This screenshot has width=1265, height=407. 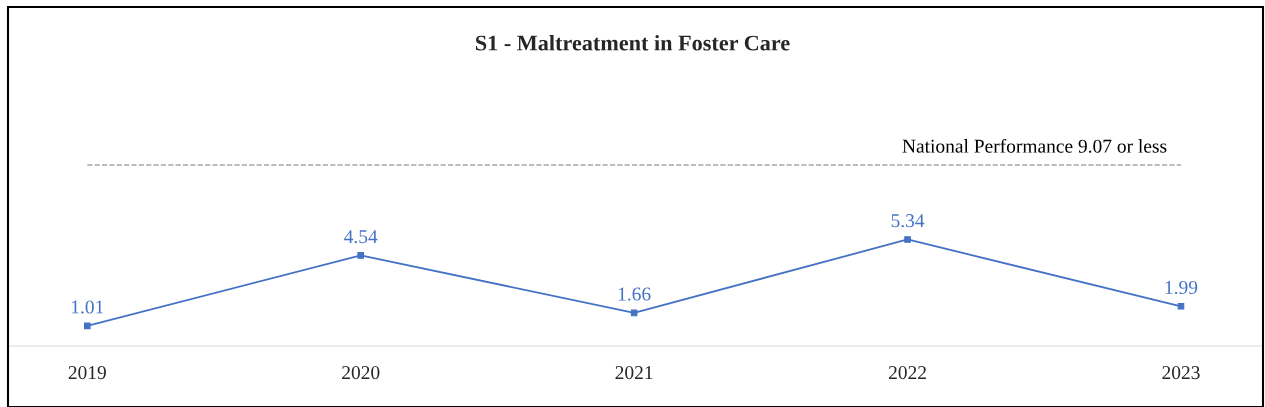 I want to click on chart-title: S1 - Maltreatment in Foster Care, so click(x=632, y=42).